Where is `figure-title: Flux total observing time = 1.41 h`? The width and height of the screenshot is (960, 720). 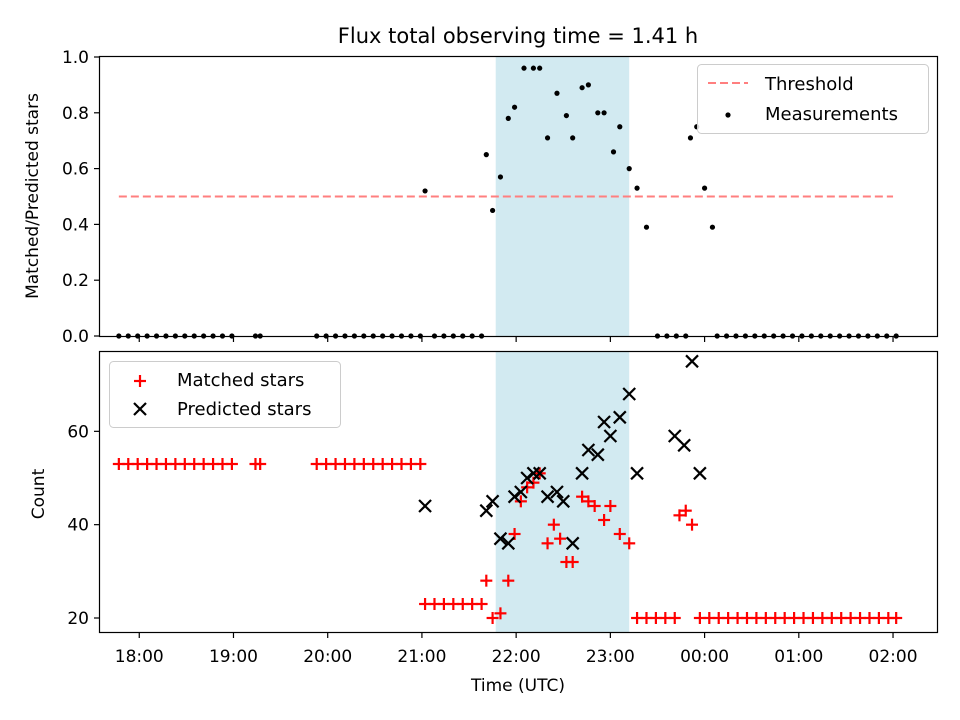
figure-title: Flux total observing time = 1.41 h is located at coordinates (518, 36).